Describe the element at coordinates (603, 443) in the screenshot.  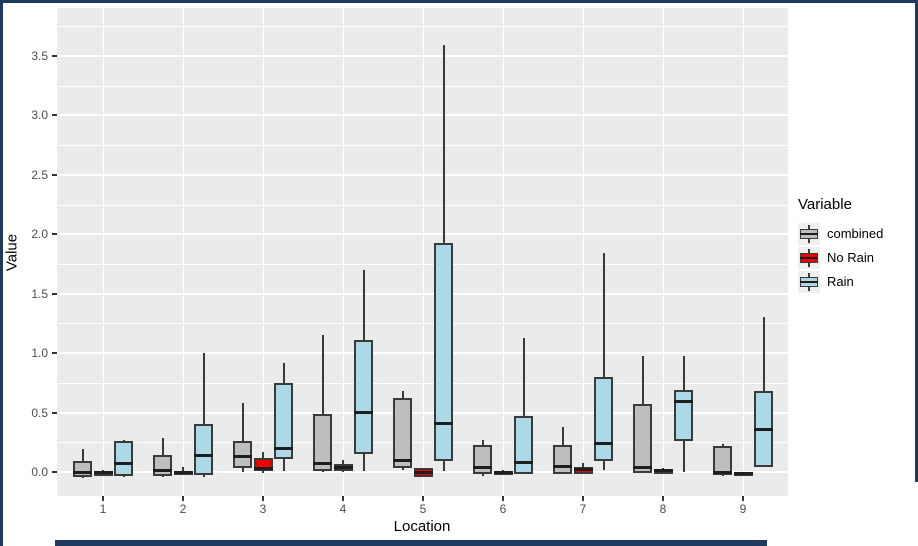
I see `median-rain-loc7` at that location.